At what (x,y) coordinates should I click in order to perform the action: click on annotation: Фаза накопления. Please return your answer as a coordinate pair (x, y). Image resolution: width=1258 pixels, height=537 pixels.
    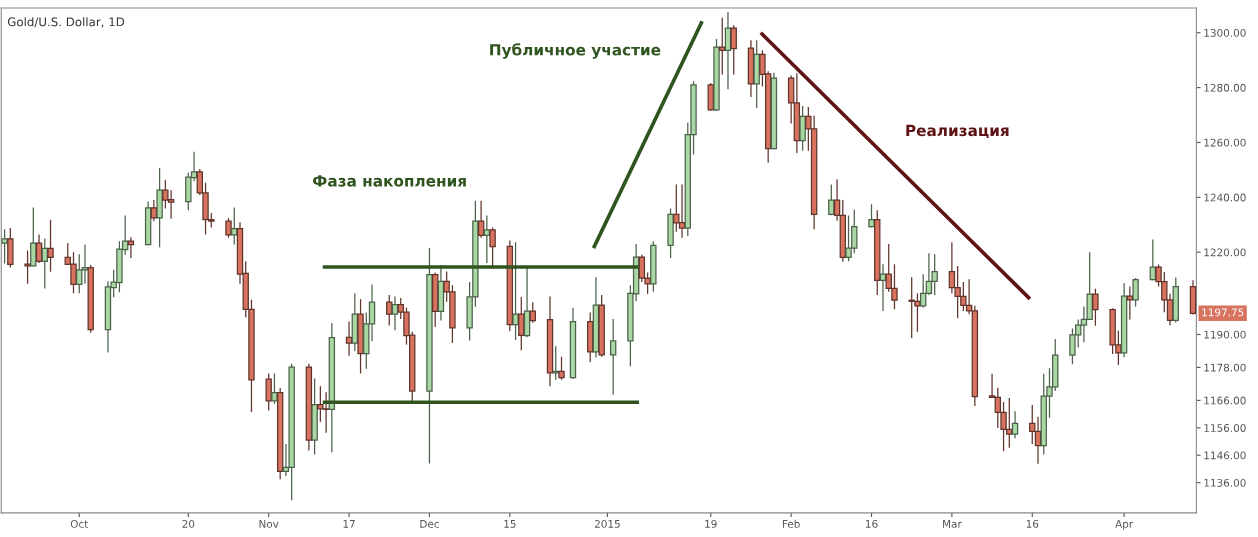
    Looking at the image, I should click on (389, 181).